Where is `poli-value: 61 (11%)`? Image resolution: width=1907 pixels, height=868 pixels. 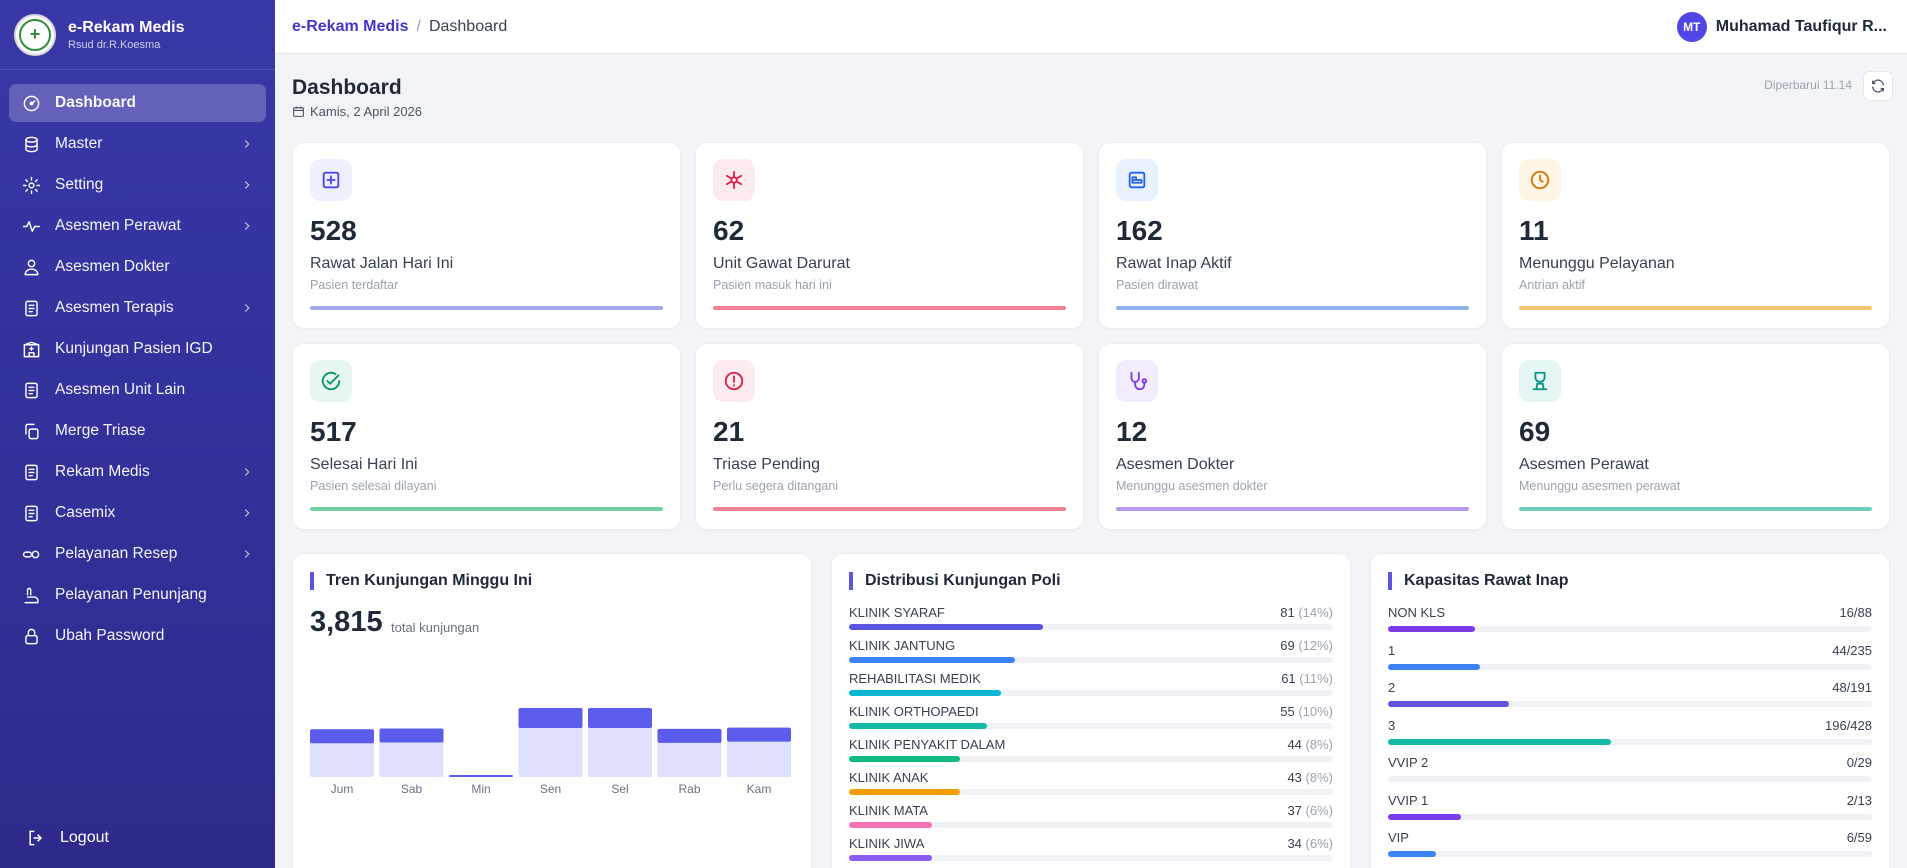
poli-value: 61 (11%) is located at coordinates (1307, 678).